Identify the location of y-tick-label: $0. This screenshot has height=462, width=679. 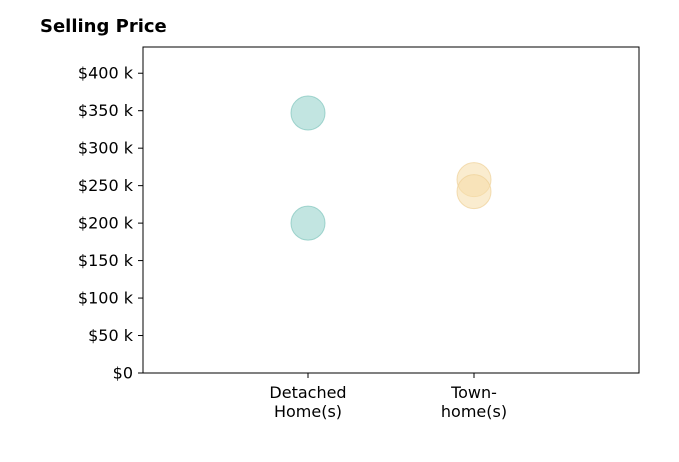
(123, 373).